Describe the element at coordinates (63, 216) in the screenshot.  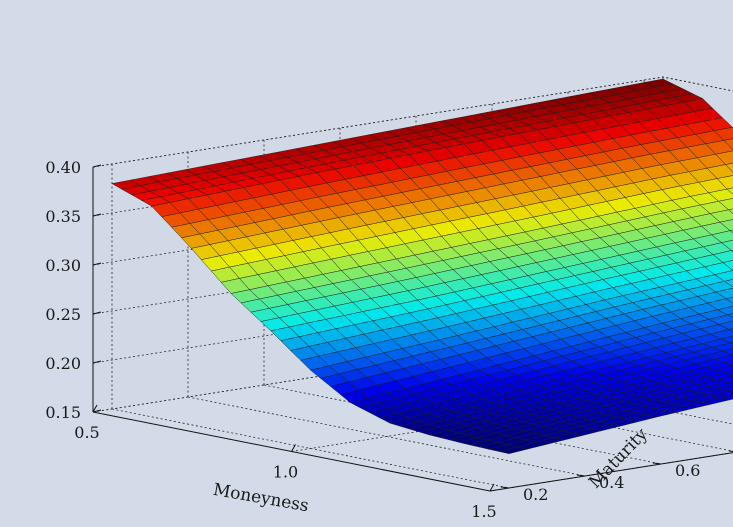
I see `z-tick-label: 0.35` at that location.